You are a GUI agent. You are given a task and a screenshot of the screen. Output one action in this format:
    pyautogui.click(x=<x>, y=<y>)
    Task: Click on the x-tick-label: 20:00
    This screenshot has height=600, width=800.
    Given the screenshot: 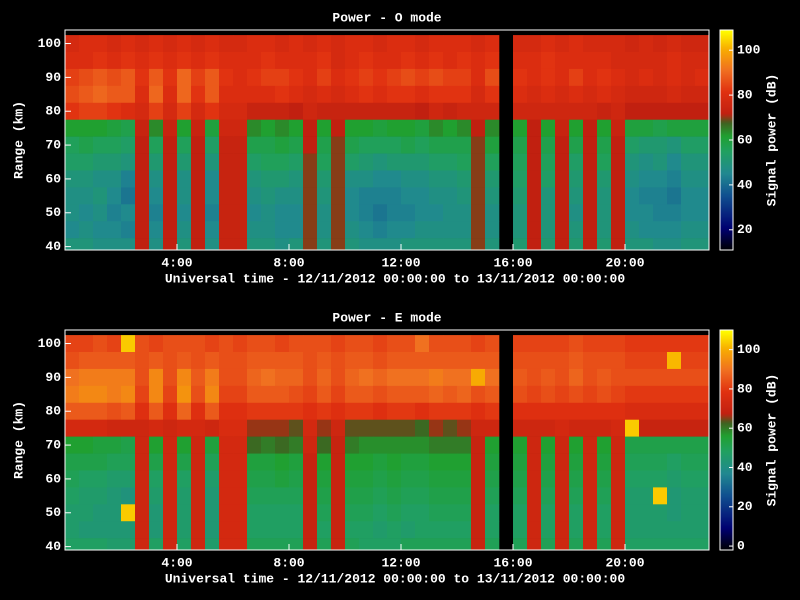 What is the action you would take?
    pyautogui.click(x=624, y=562)
    